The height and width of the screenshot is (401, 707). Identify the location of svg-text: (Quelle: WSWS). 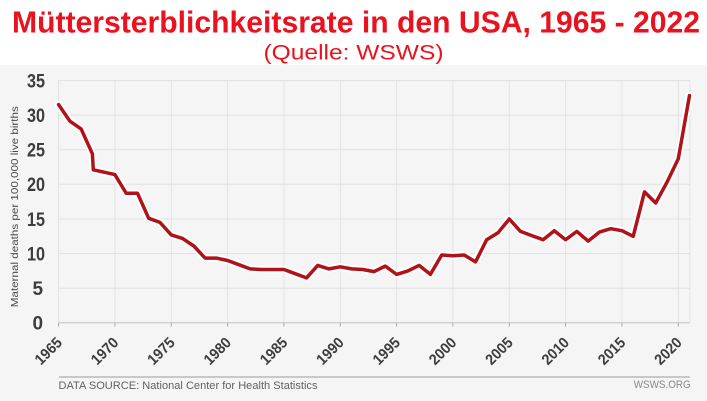
(354, 52).